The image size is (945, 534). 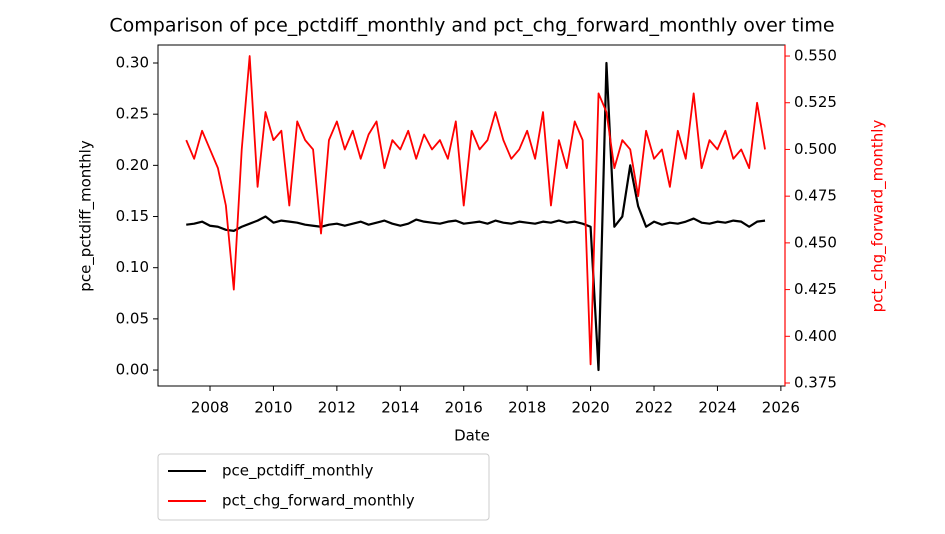 What do you see at coordinates (815, 383) in the screenshot?
I see `y2-tick-label: 0.375` at bounding box center [815, 383].